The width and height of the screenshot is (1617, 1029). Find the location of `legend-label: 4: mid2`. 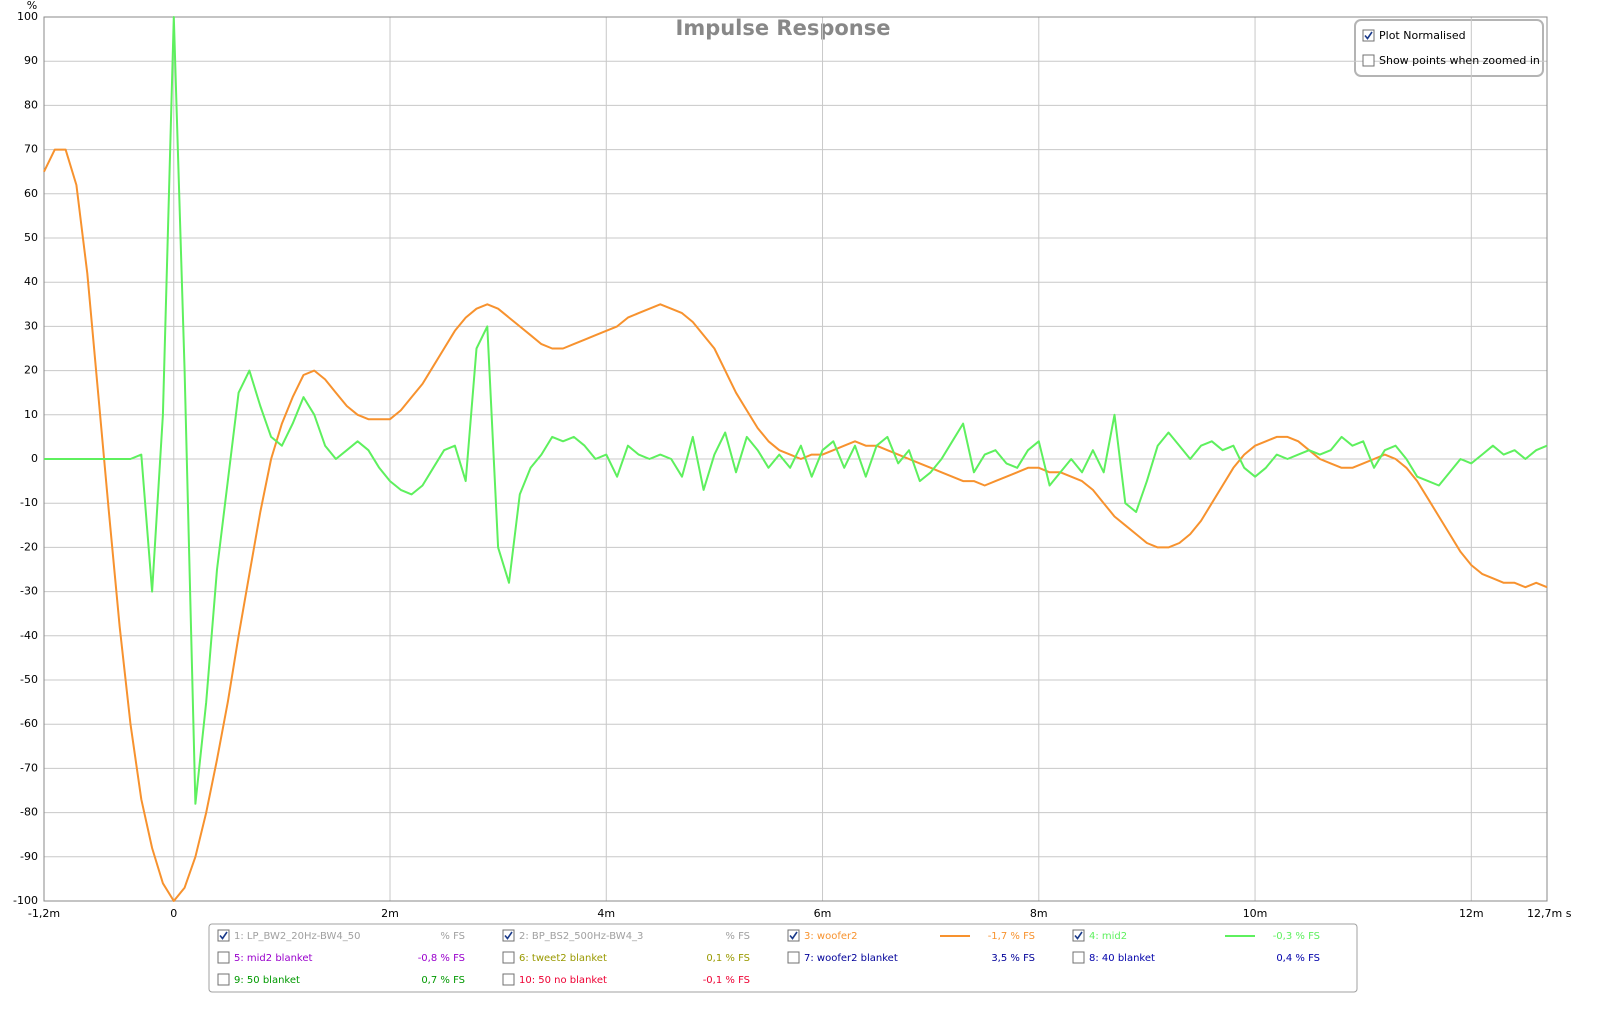

legend-label: 4: mid2 is located at coordinates (1108, 936).